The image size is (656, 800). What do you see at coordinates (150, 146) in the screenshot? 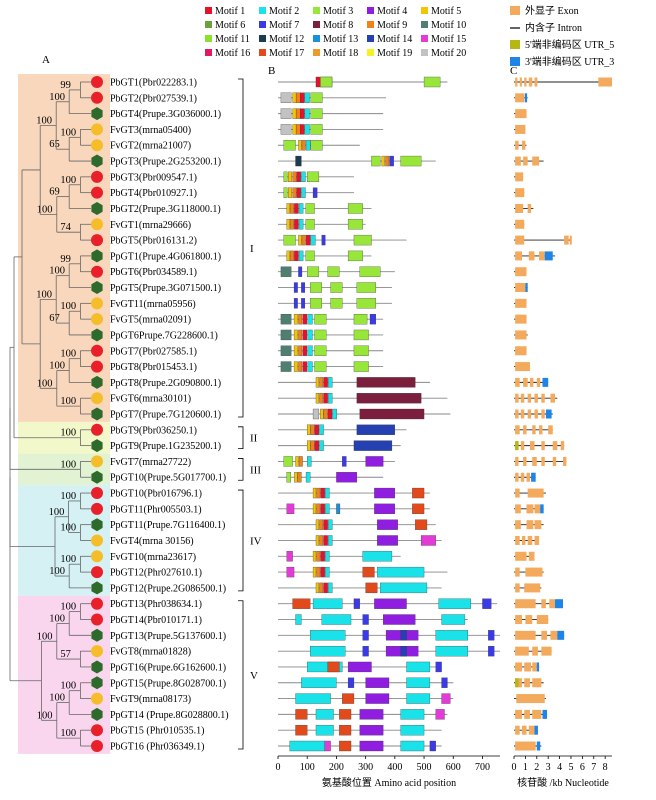
I see `gene-label: FvGT2(mrna21007)` at bounding box center [150, 146].